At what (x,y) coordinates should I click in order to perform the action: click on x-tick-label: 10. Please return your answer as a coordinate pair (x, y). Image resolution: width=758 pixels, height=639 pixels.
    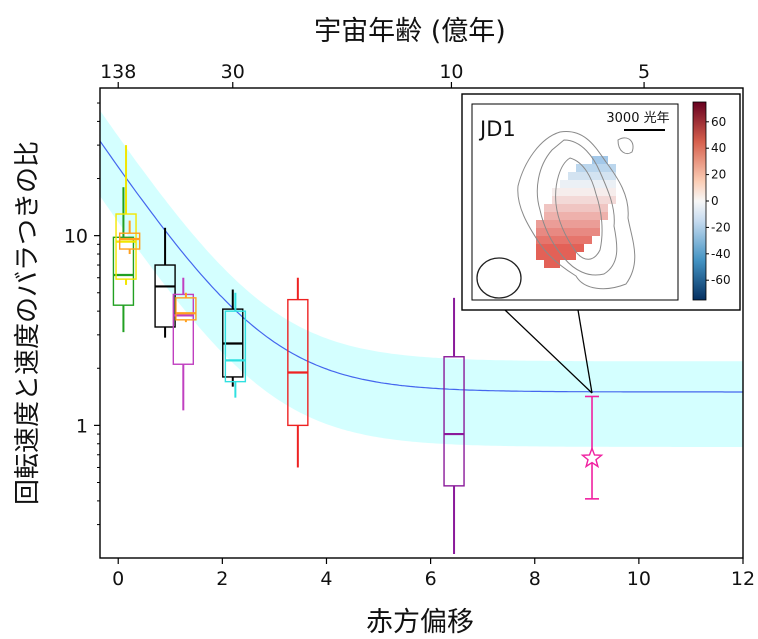
    Looking at the image, I should click on (639, 579).